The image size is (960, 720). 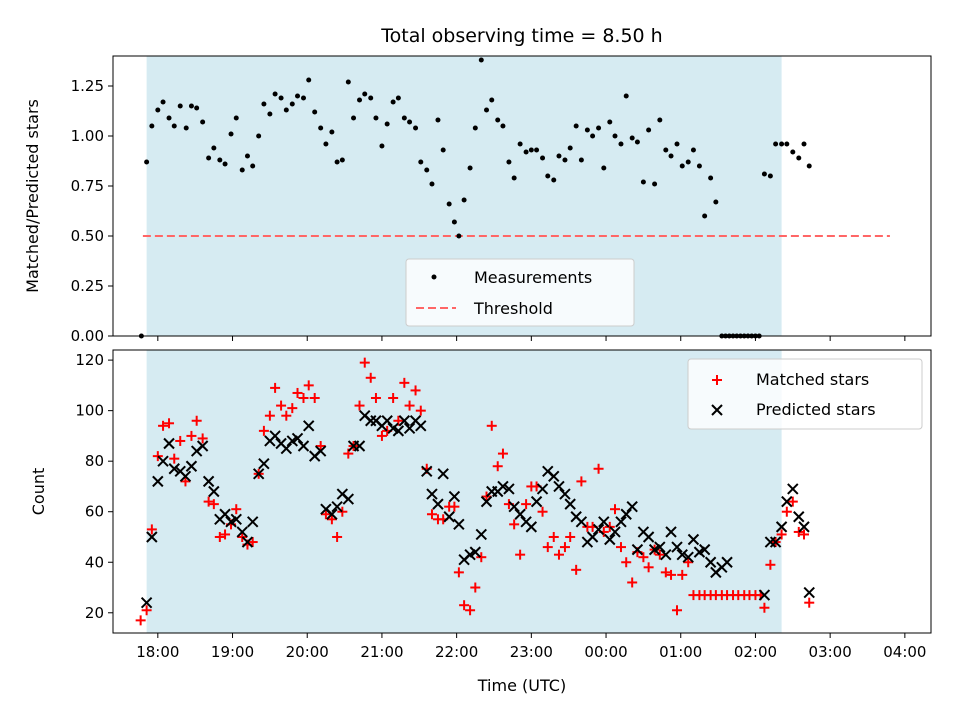 I want to click on x-tick-label: 21:00, so click(x=381, y=652).